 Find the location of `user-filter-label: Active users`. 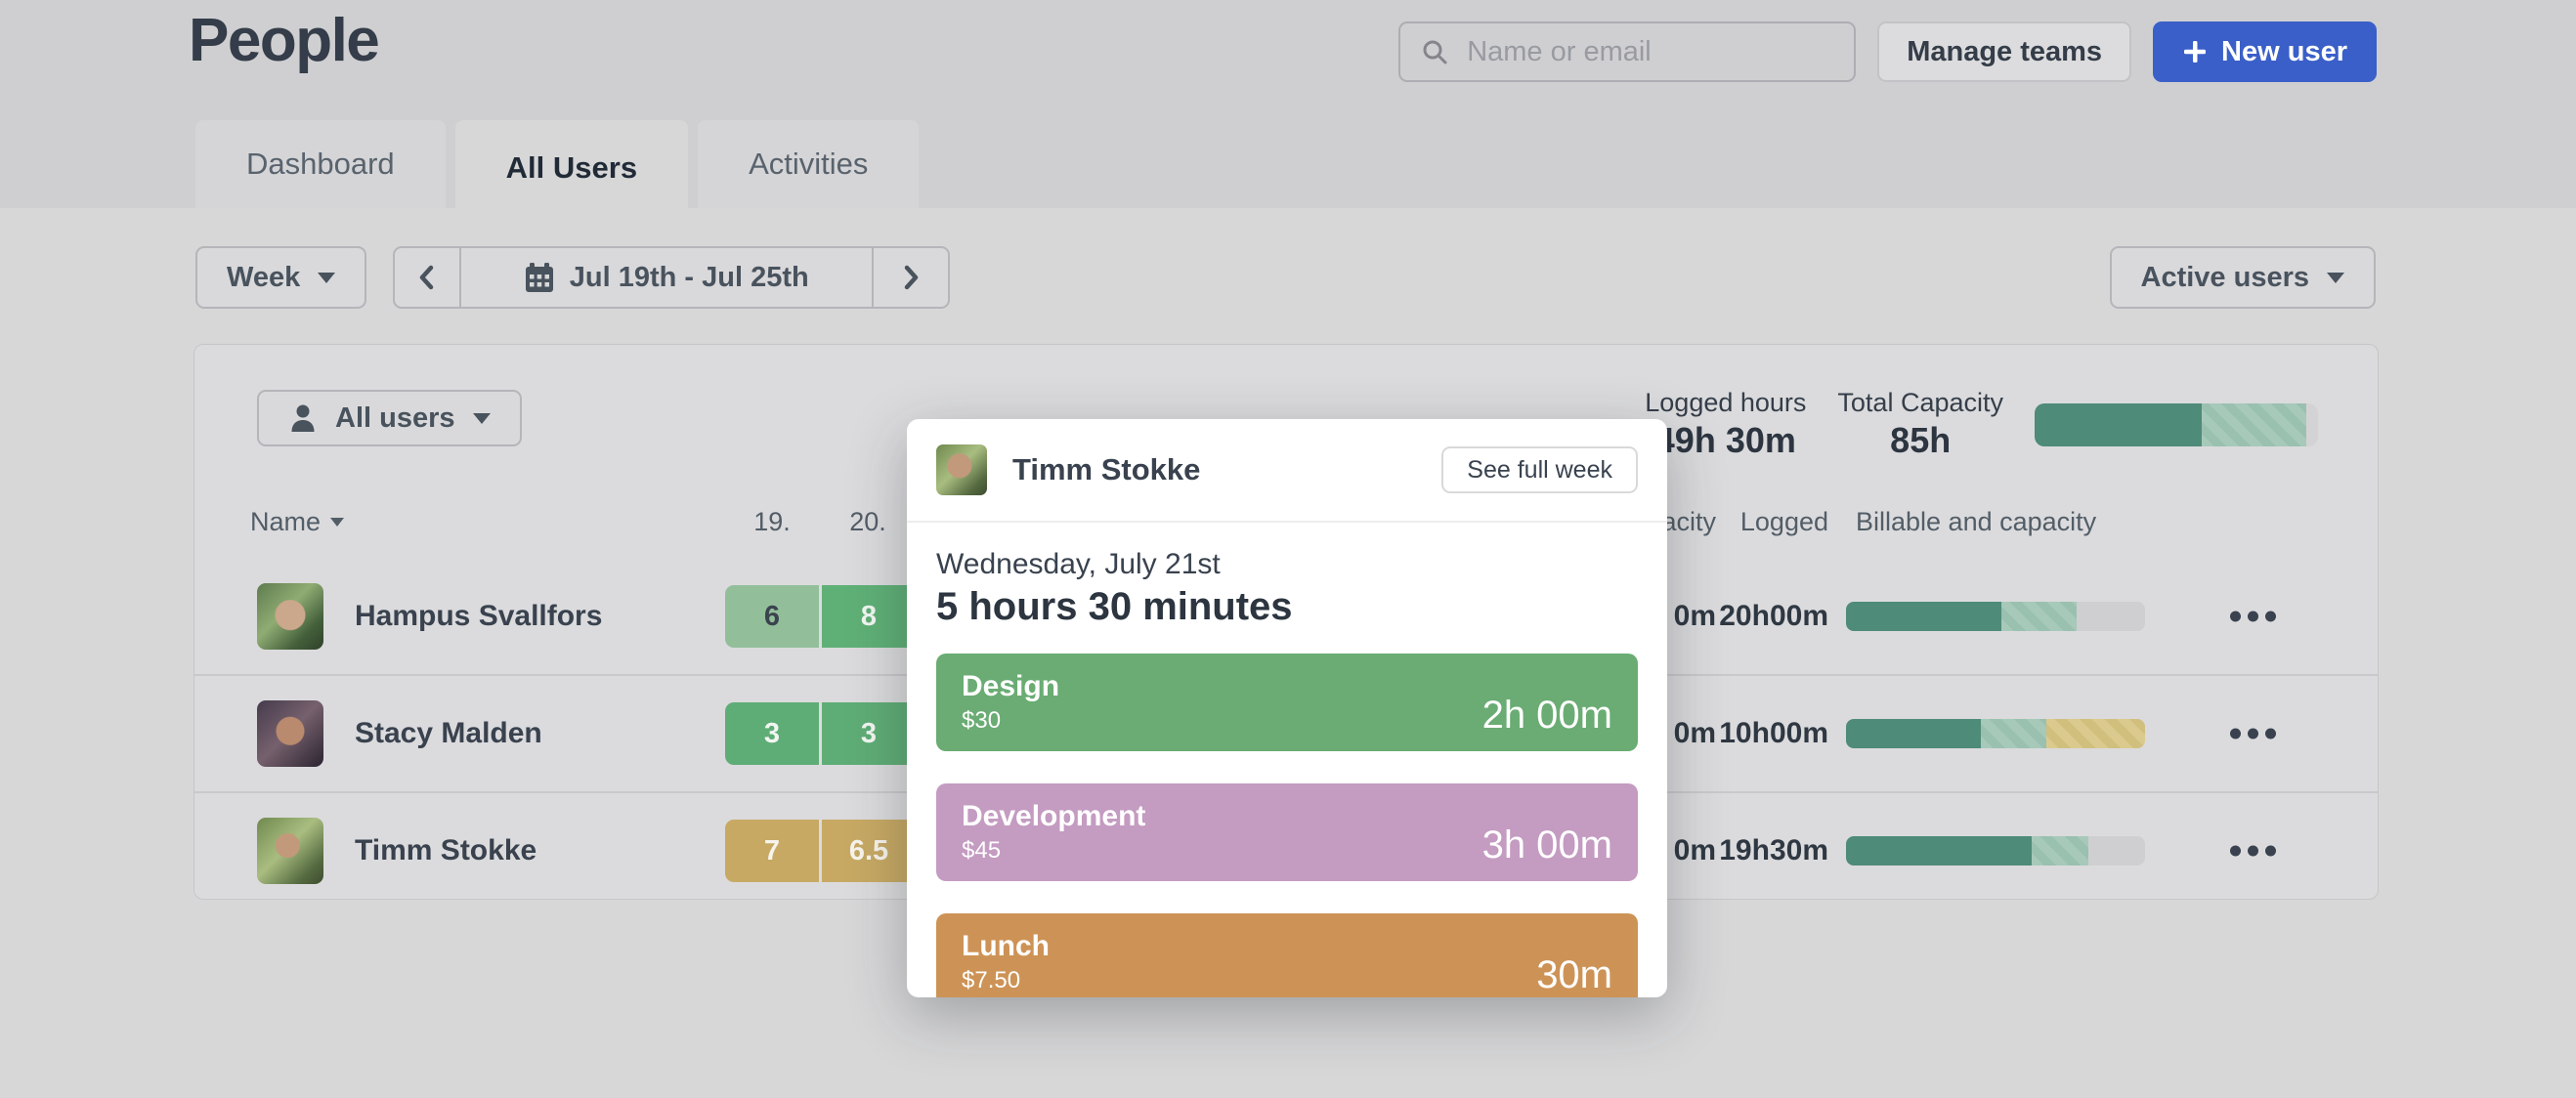

user-filter-label: Active users is located at coordinates (2225, 277).